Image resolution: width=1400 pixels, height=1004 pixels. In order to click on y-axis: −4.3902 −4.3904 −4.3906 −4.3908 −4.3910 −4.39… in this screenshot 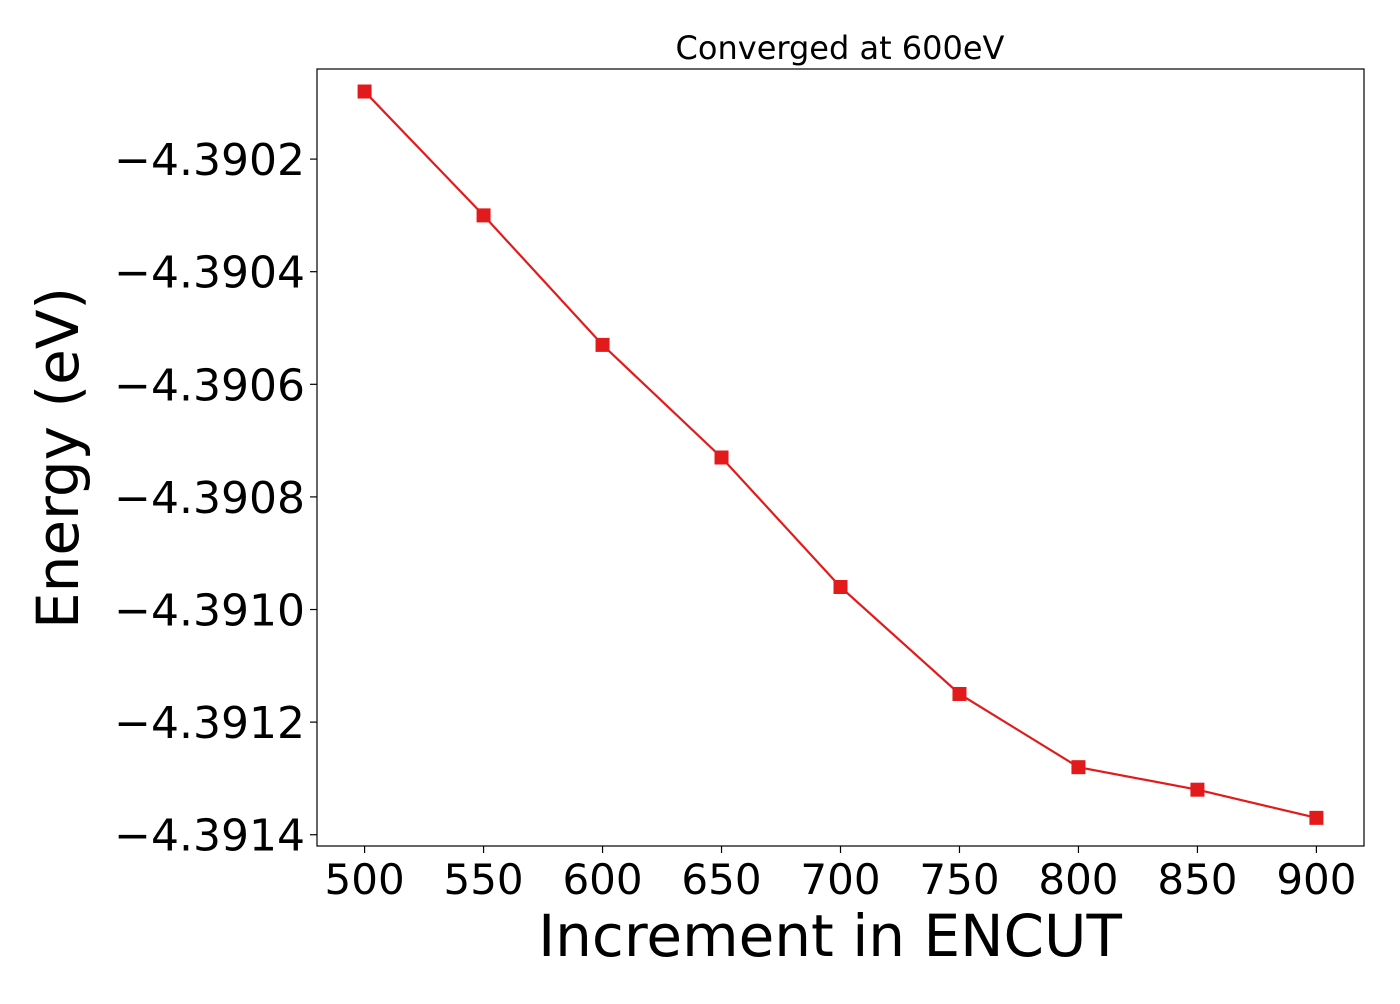, I will do `click(215, 498)`.